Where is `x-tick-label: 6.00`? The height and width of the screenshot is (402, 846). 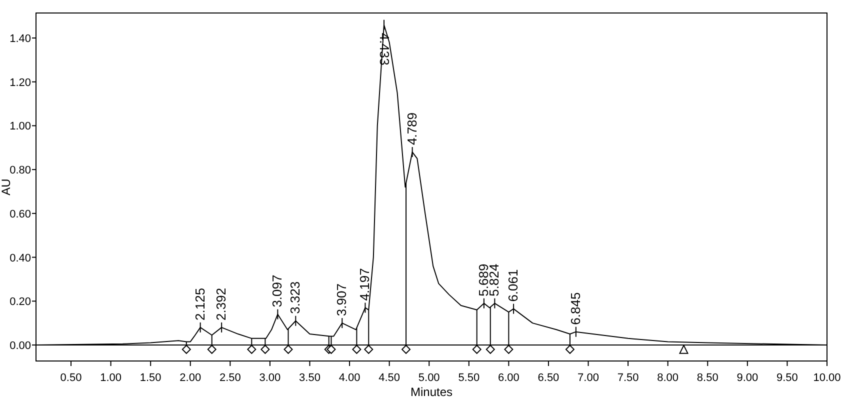 x-tick-label: 6.00 is located at coordinates (509, 378).